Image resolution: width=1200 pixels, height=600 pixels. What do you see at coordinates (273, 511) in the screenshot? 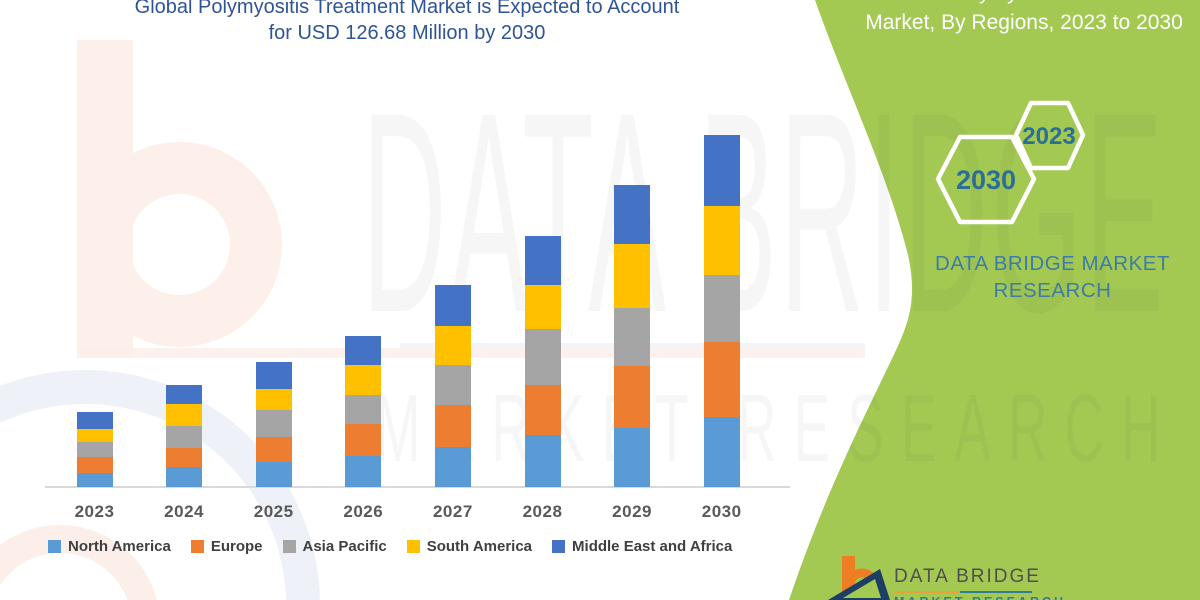
I see `x-axis-label-2025: 2025` at bounding box center [273, 511].